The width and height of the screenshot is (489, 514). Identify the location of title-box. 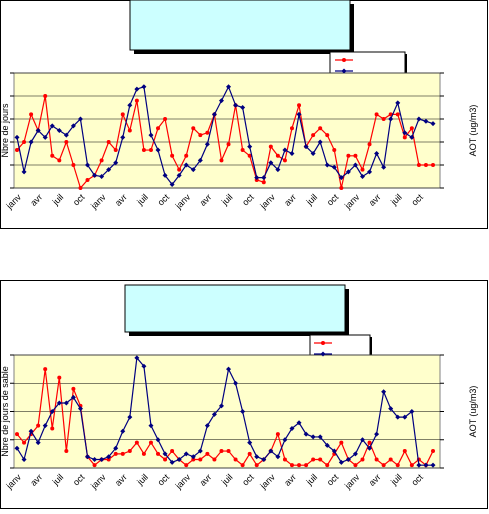
(240, 25).